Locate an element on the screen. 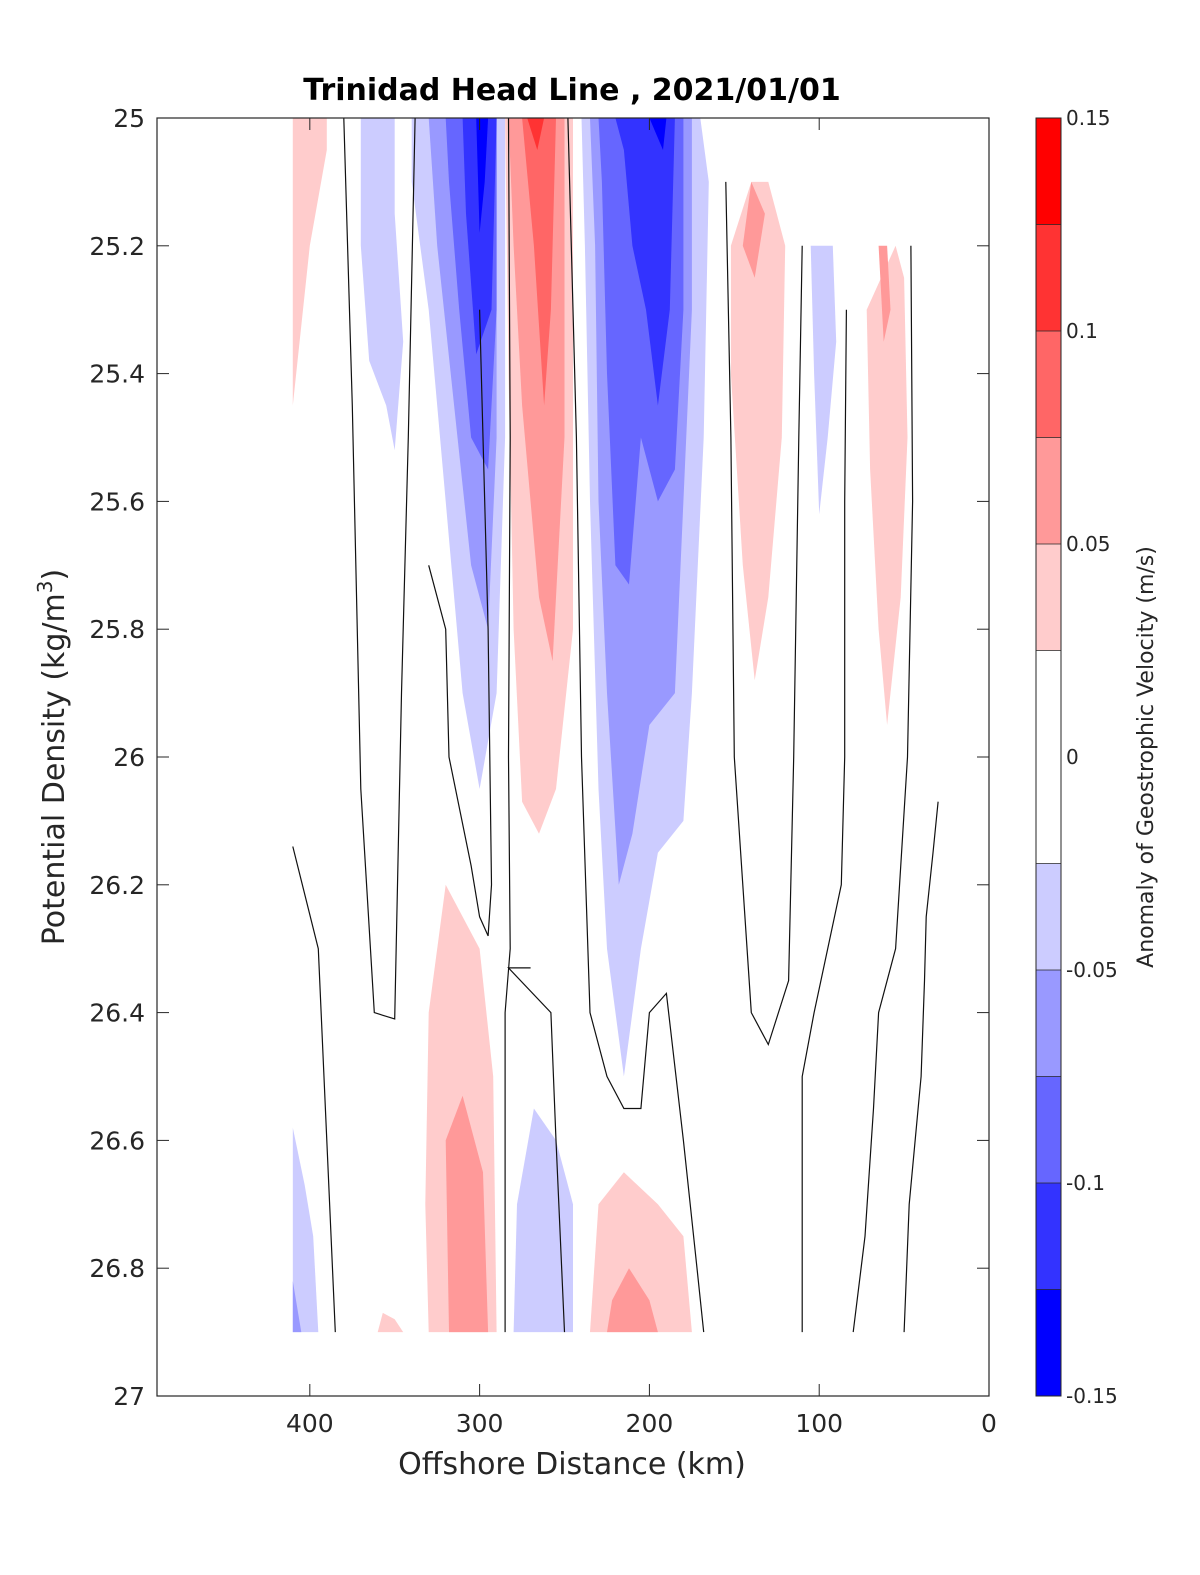 The width and height of the screenshot is (1200, 1575). colorbar-tick-label-2: 0.05 is located at coordinates (1088, 544).